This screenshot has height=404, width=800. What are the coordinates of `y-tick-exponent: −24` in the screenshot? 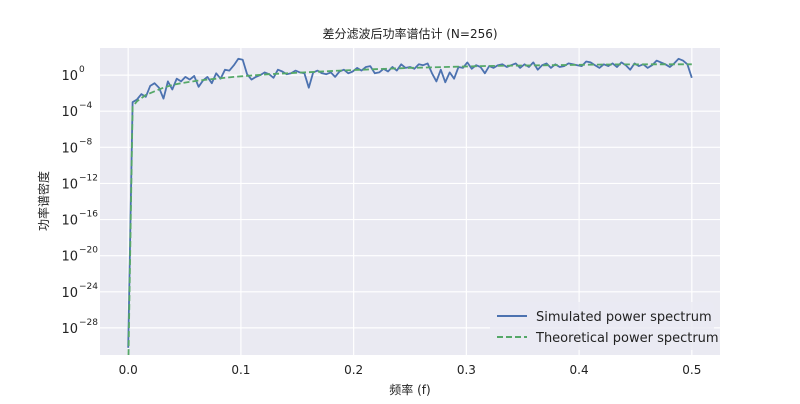 It's located at (88, 287).